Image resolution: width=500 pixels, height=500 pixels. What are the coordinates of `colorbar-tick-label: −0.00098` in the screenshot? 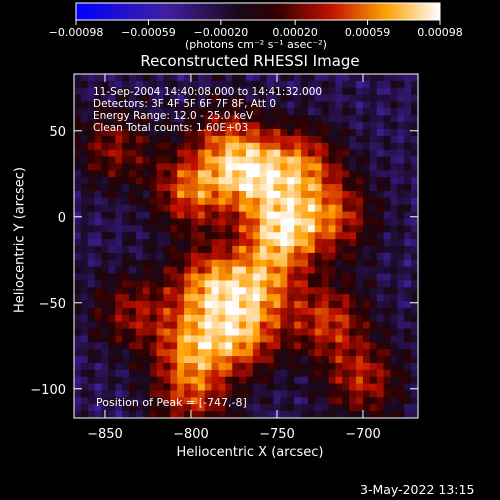 It's located at (76, 32).